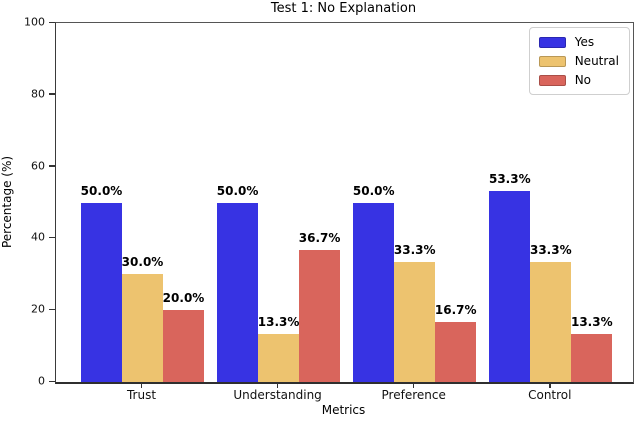 The height and width of the screenshot is (423, 640). I want to click on legend-swatch-no, so click(552, 80).